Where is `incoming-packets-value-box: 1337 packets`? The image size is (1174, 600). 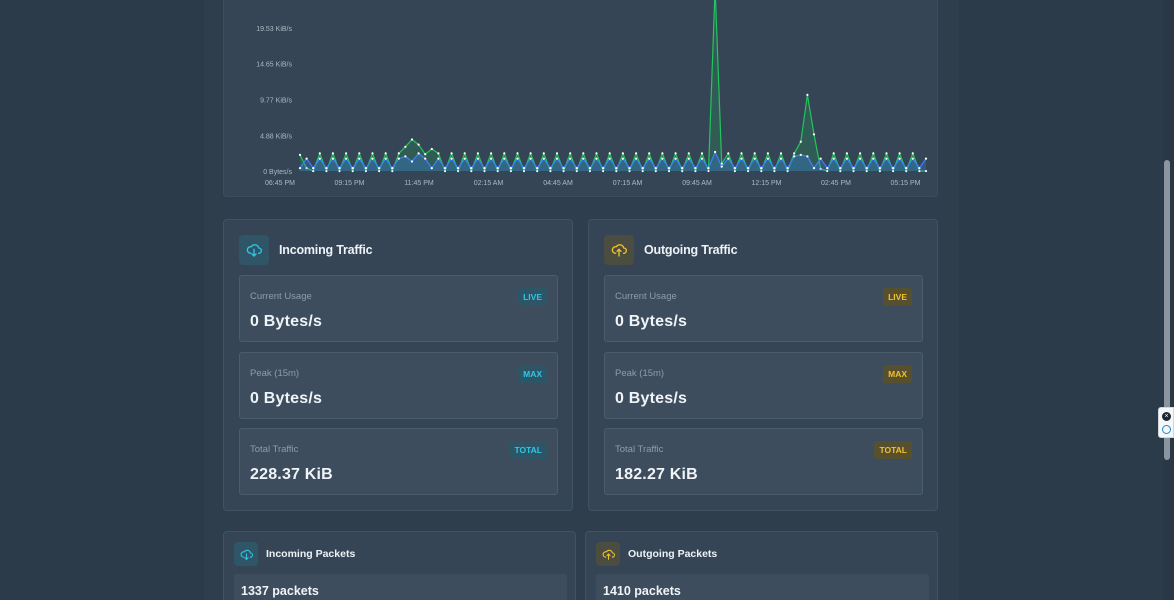
incoming-packets-value-box: 1337 packets is located at coordinates (400, 587).